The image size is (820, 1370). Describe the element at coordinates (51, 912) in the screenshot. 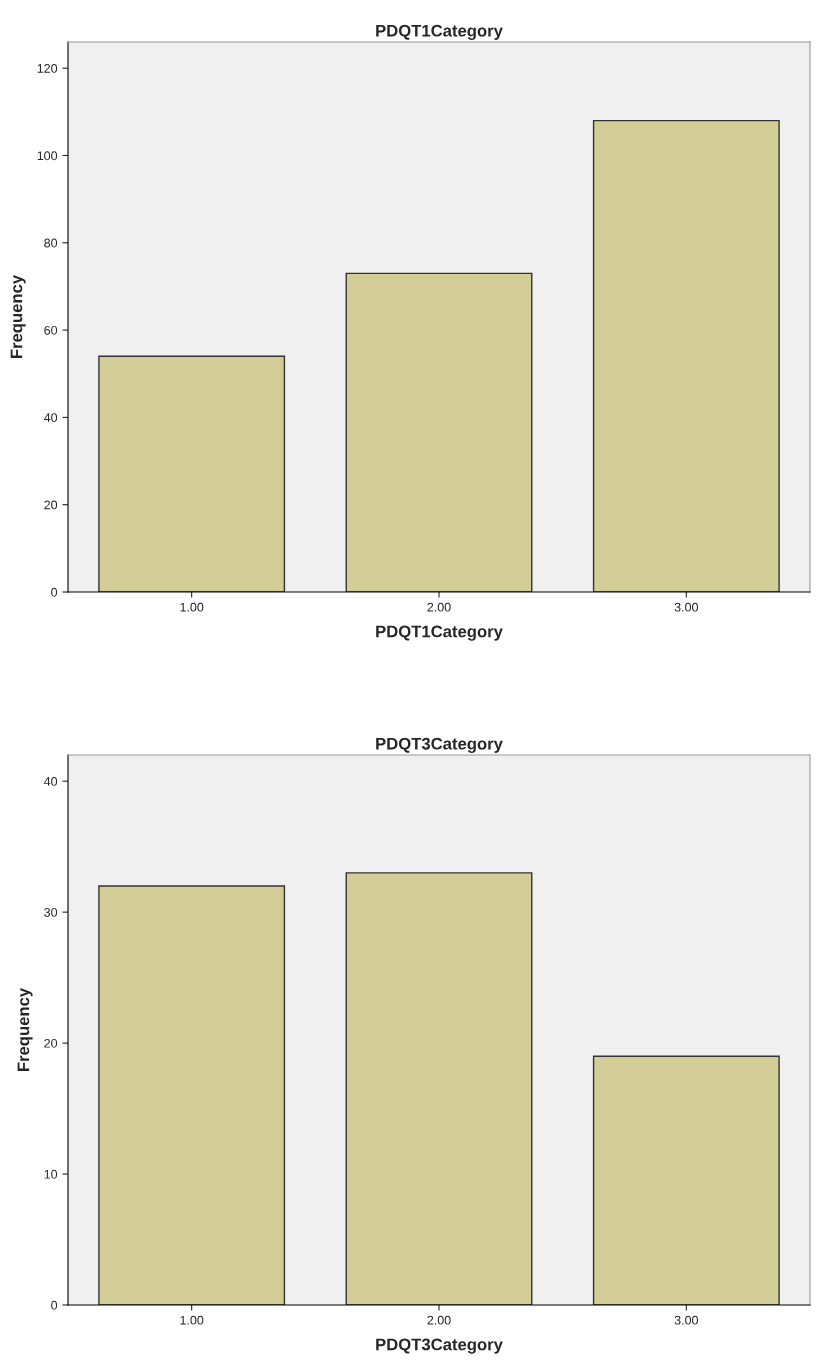

I see `y-tick-label: 30` at that location.